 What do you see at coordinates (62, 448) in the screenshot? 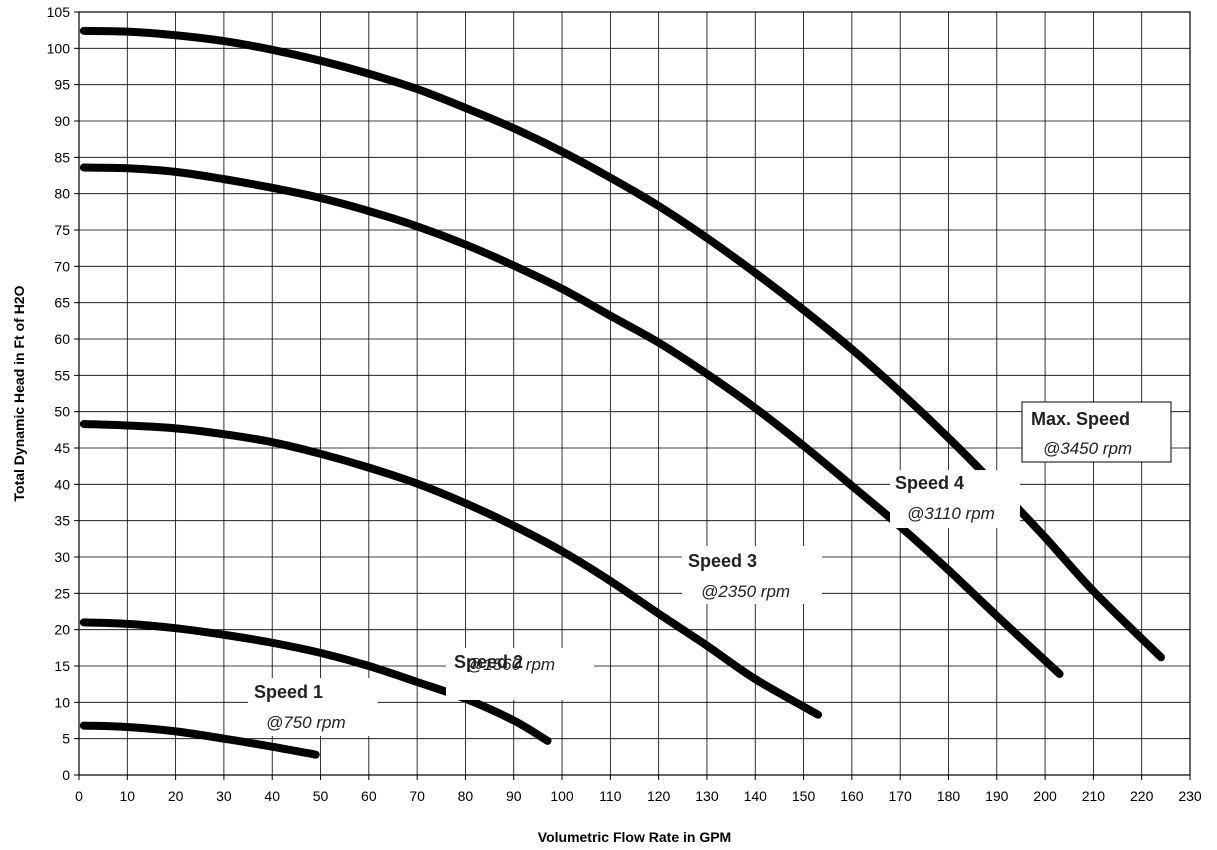
I see `y-tick-label: 45` at bounding box center [62, 448].